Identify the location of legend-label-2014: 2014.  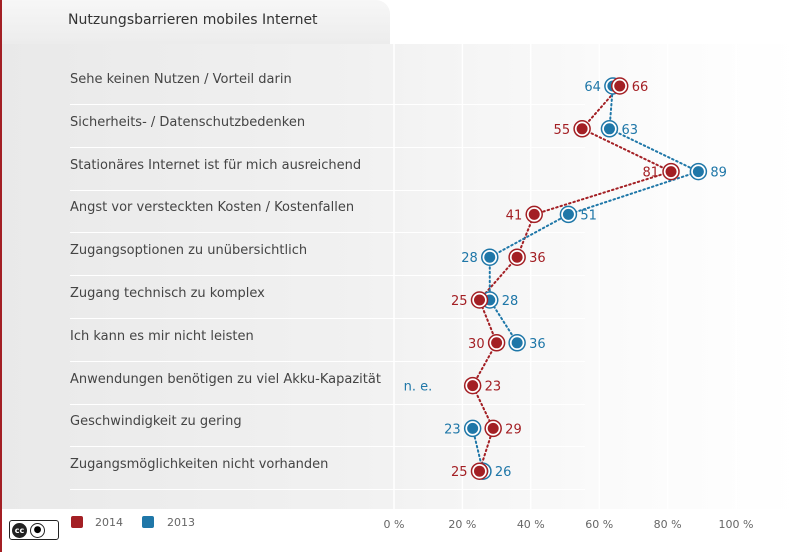
(109, 522).